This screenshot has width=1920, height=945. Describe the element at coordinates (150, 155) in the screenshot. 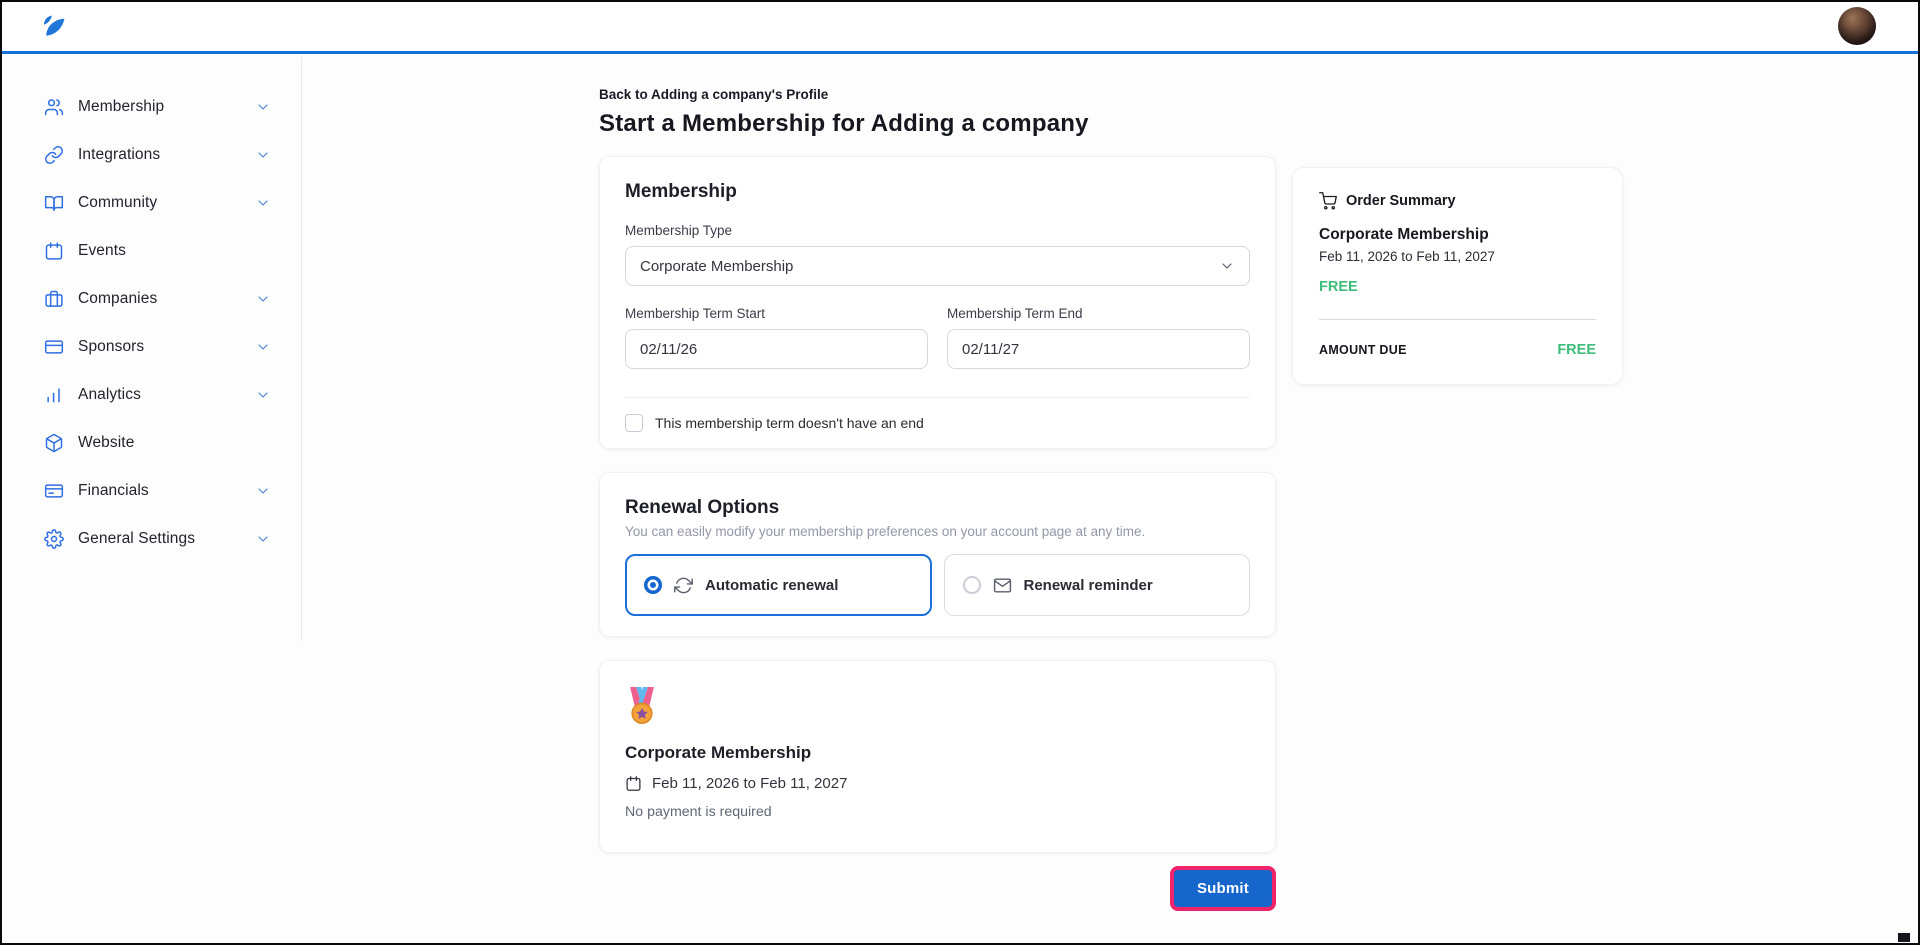

I see `sidebar-item-integrations: Integrations` at that location.